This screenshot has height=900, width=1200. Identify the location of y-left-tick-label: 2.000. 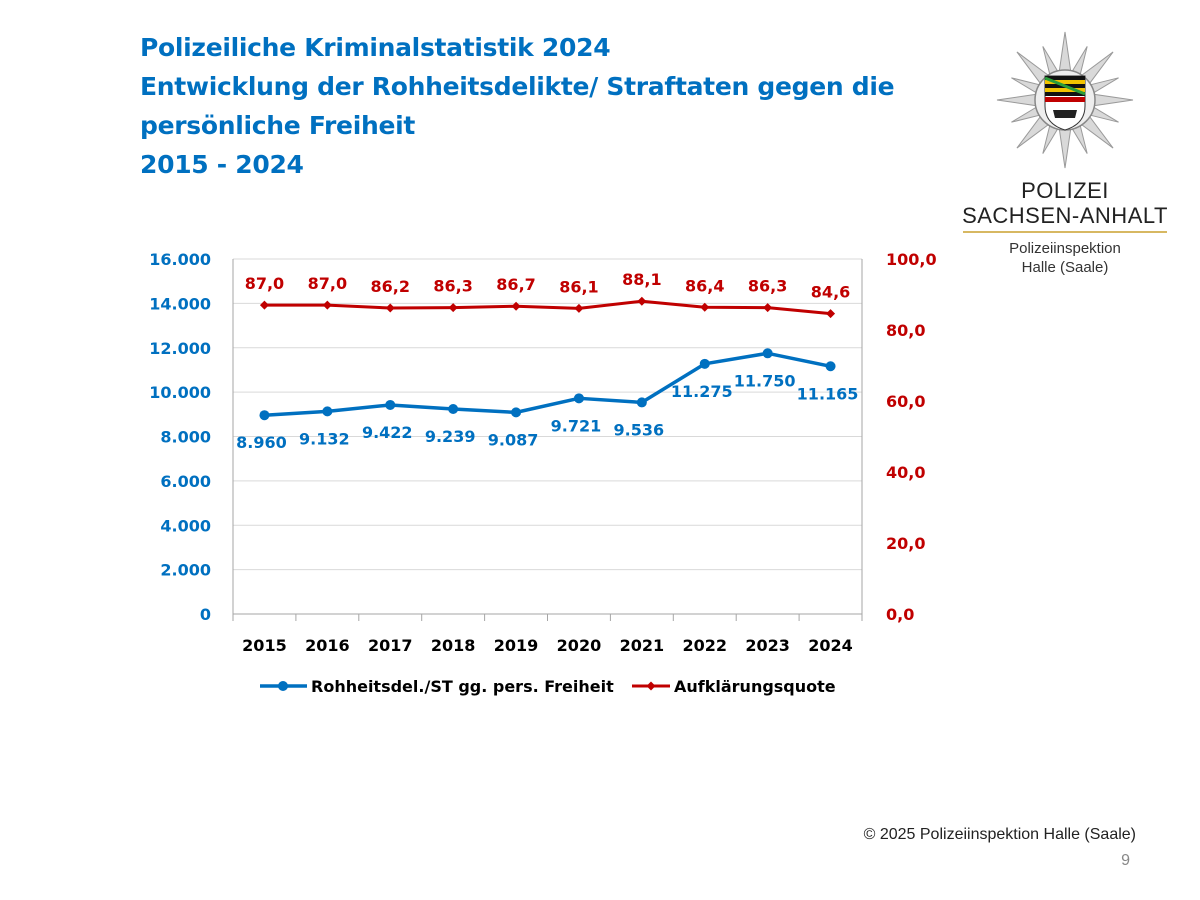
(185, 570).